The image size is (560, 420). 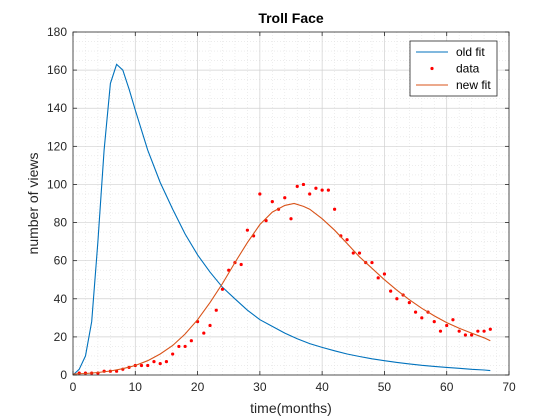 What do you see at coordinates (509, 387) in the screenshot?
I see `x-tick-label: 70` at bounding box center [509, 387].